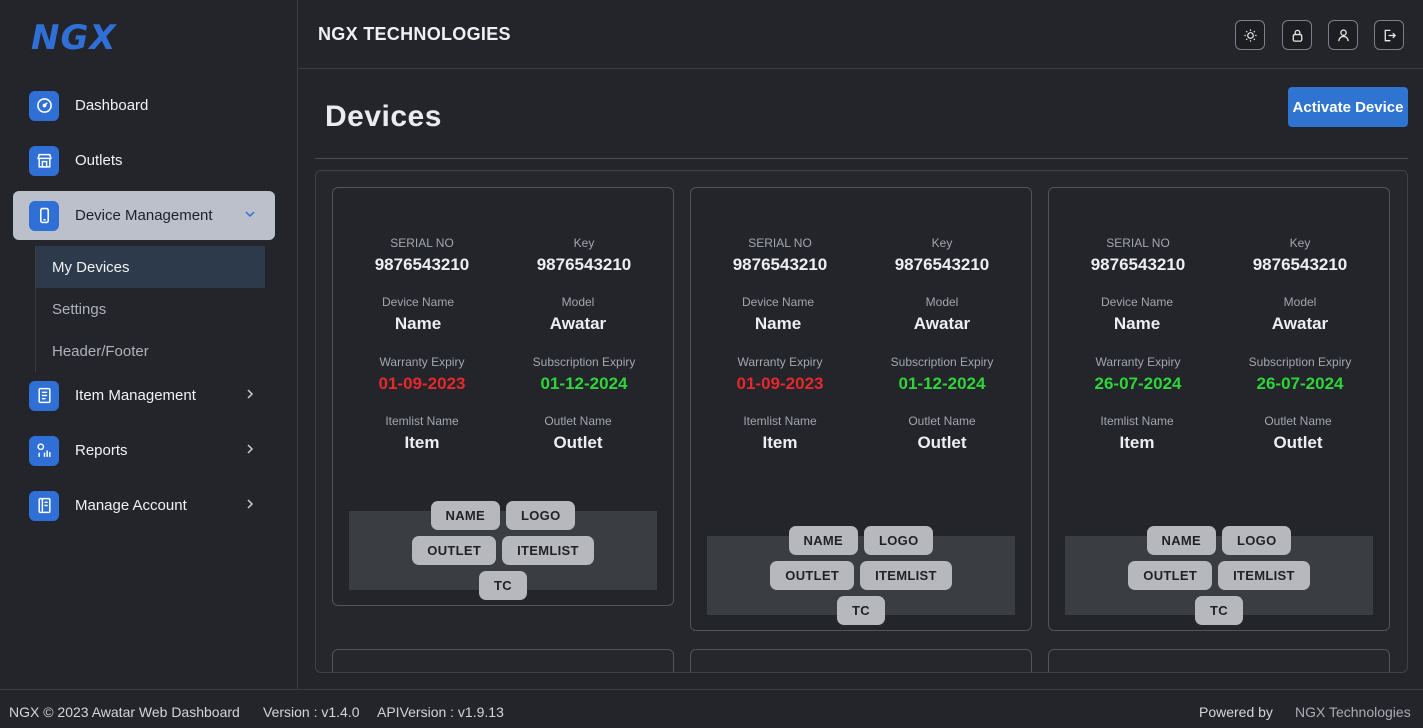  Describe the element at coordinates (74, 38) in the screenshot. I see `ngx-logo: NGX` at that location.